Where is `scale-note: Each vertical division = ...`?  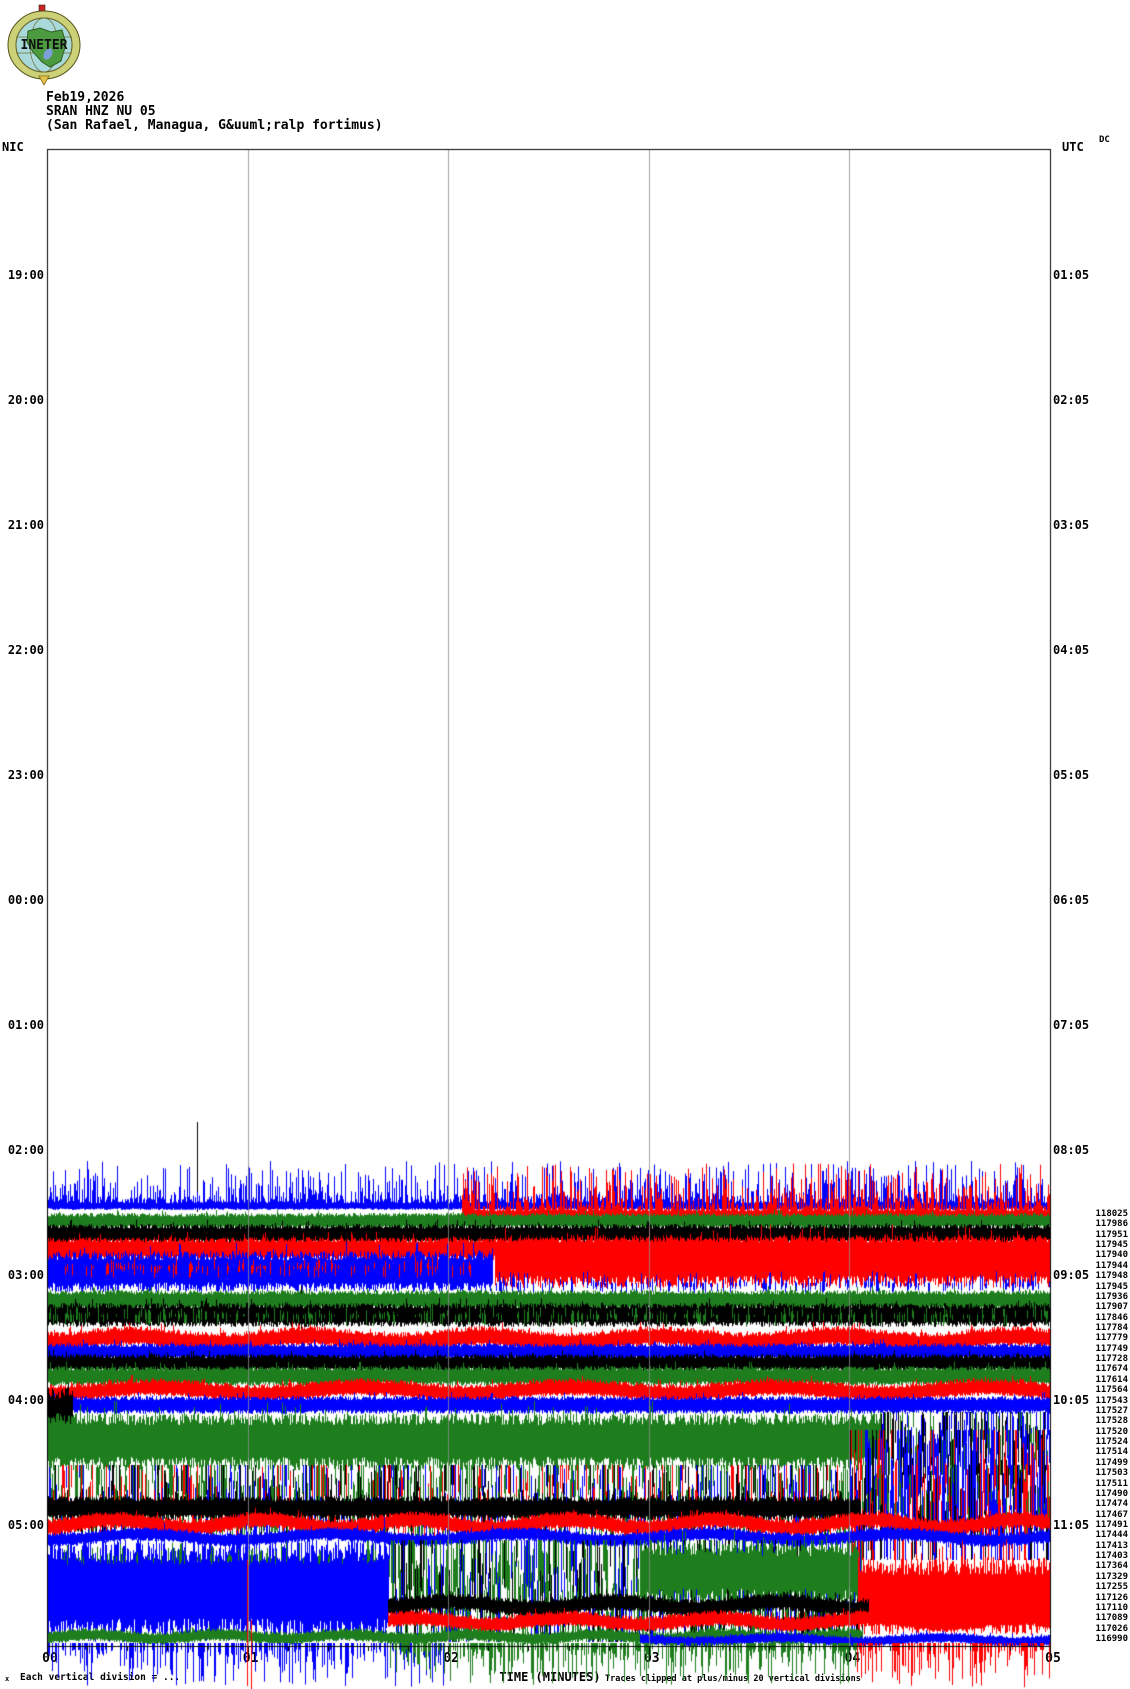
scale-note: Each vertical division = ... is located at coordinates (100, 1677).